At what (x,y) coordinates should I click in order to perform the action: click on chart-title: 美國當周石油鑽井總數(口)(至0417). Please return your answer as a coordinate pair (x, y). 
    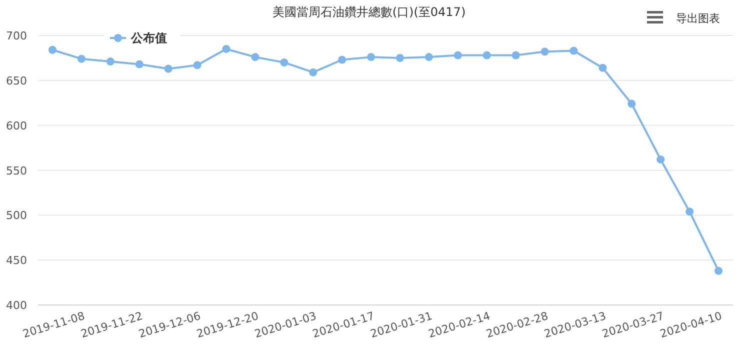
    Looking at the image, I should click on (369, 12).